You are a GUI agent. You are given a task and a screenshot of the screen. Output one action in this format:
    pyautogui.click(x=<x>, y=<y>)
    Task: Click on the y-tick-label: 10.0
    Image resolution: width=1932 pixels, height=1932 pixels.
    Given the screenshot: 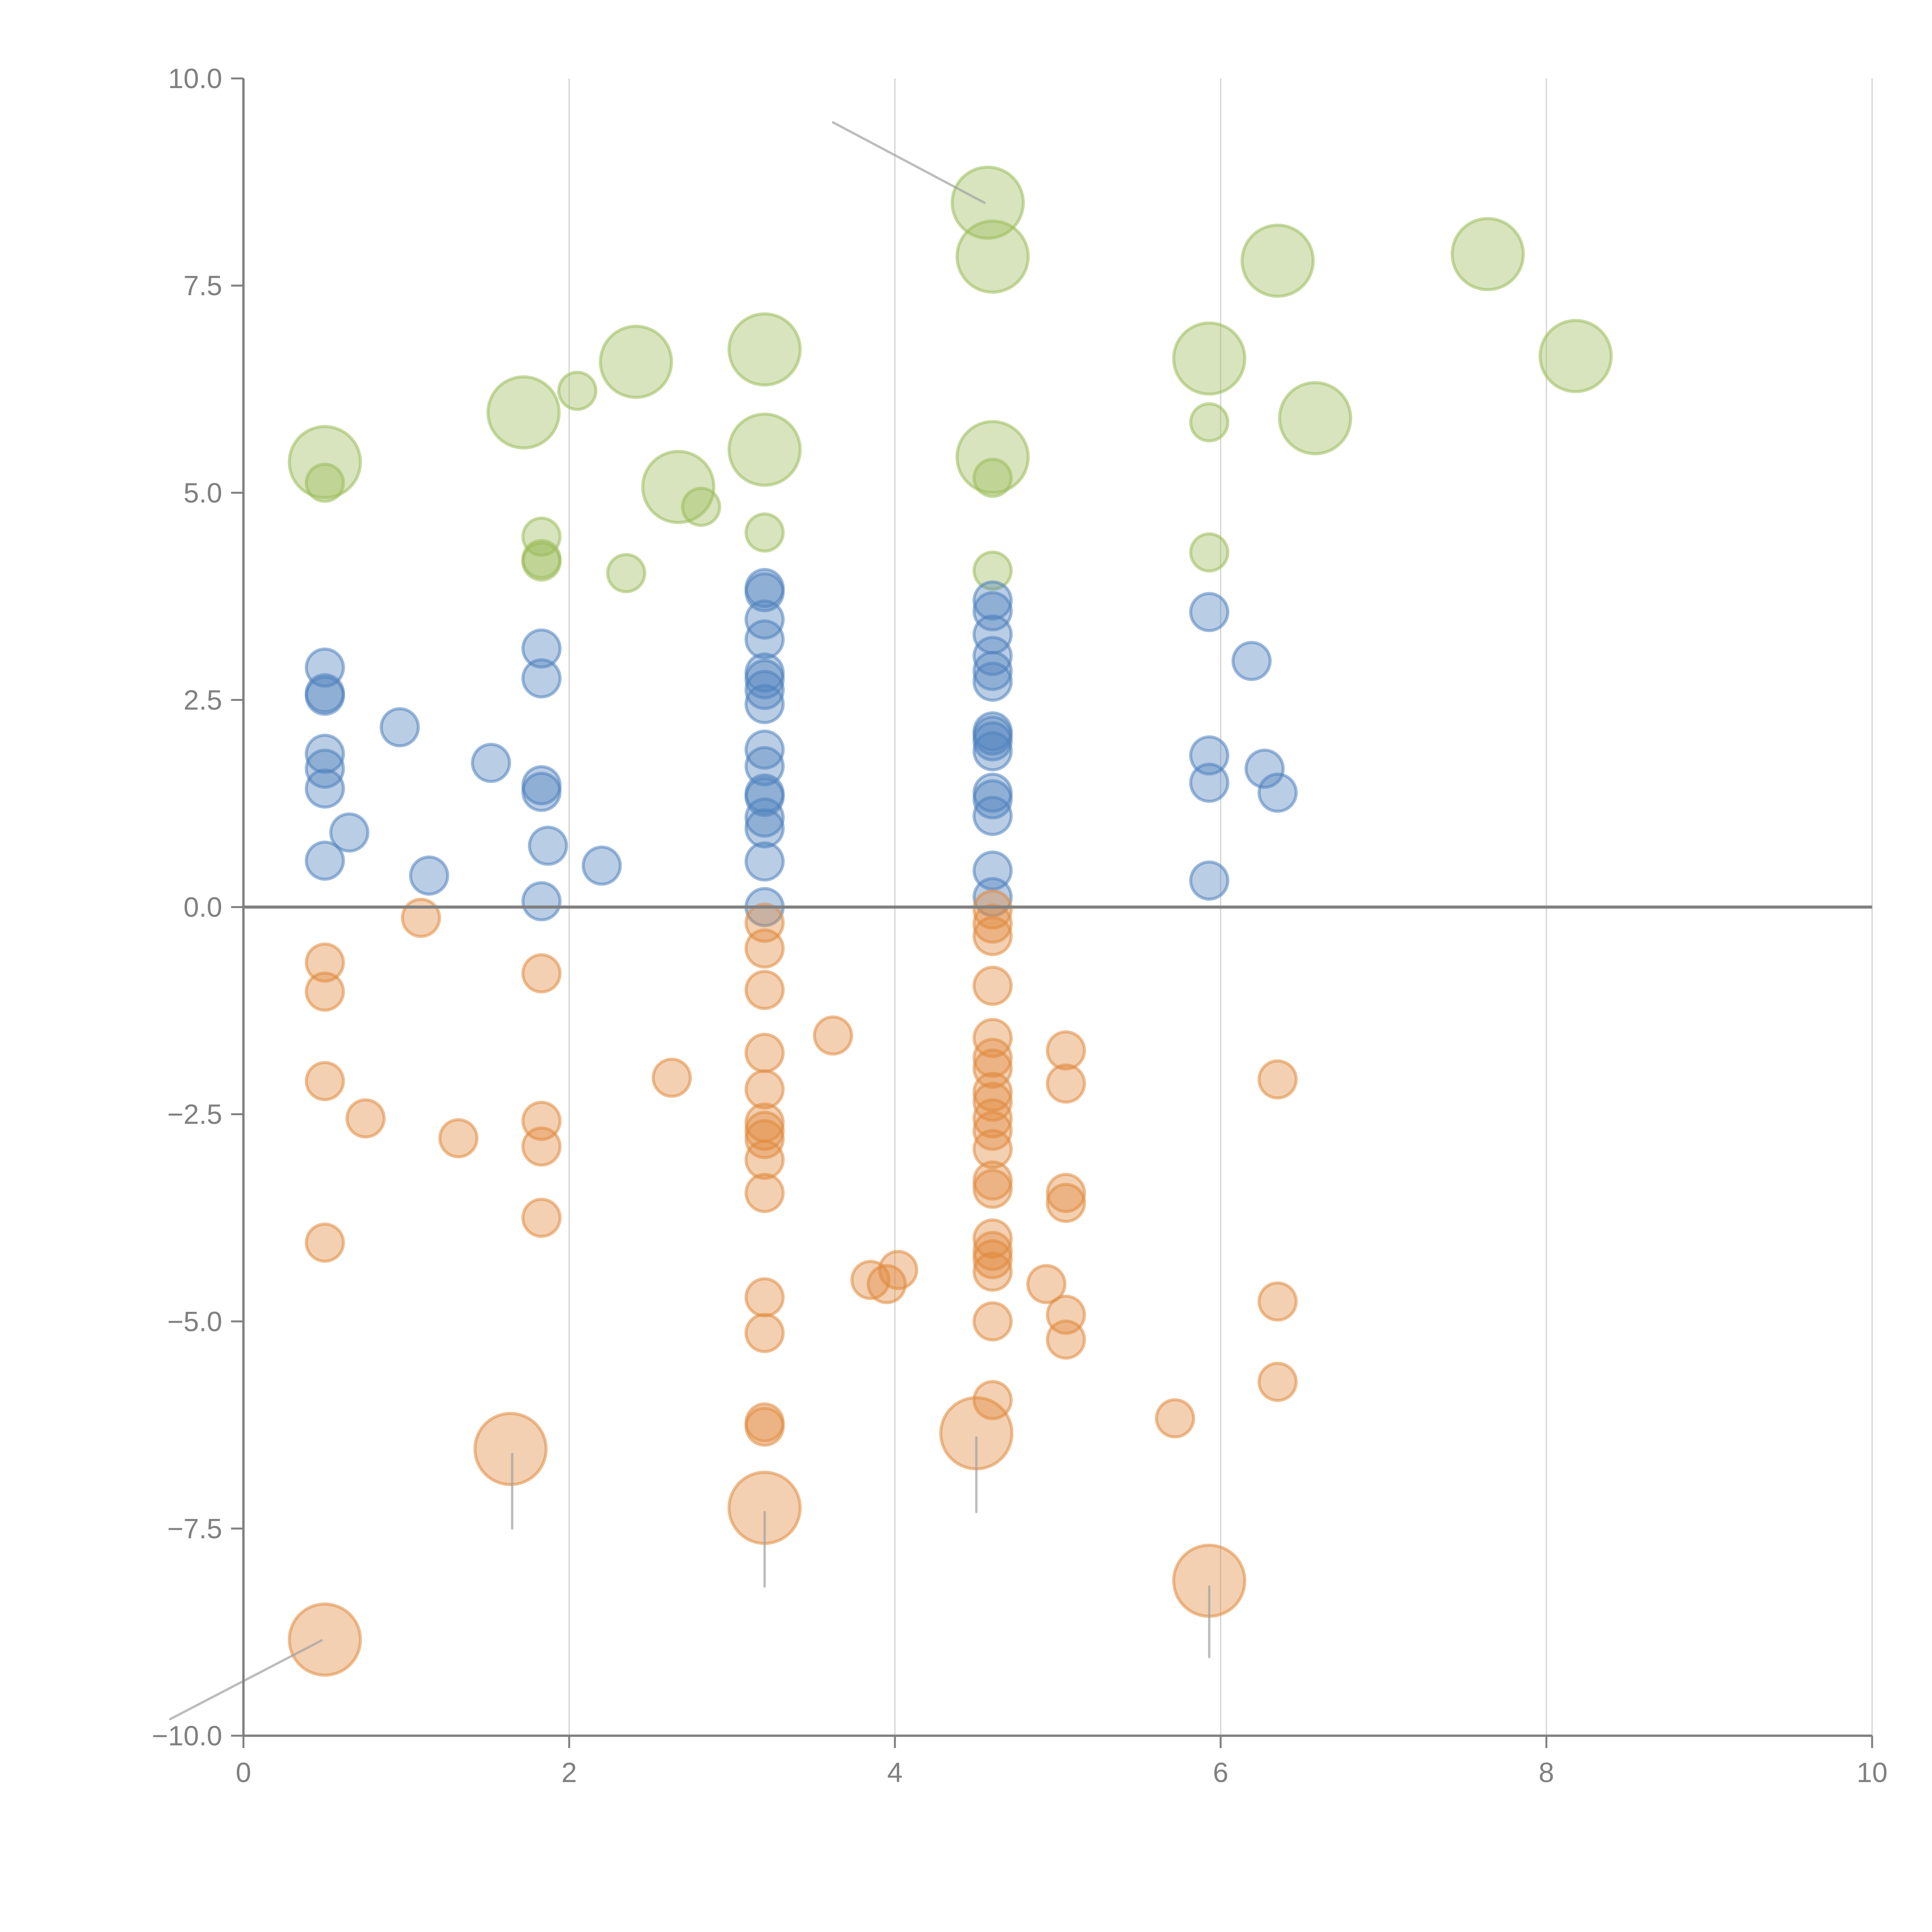 What is the action you would take?
    pyautogui.click(x=195, y=78)
    